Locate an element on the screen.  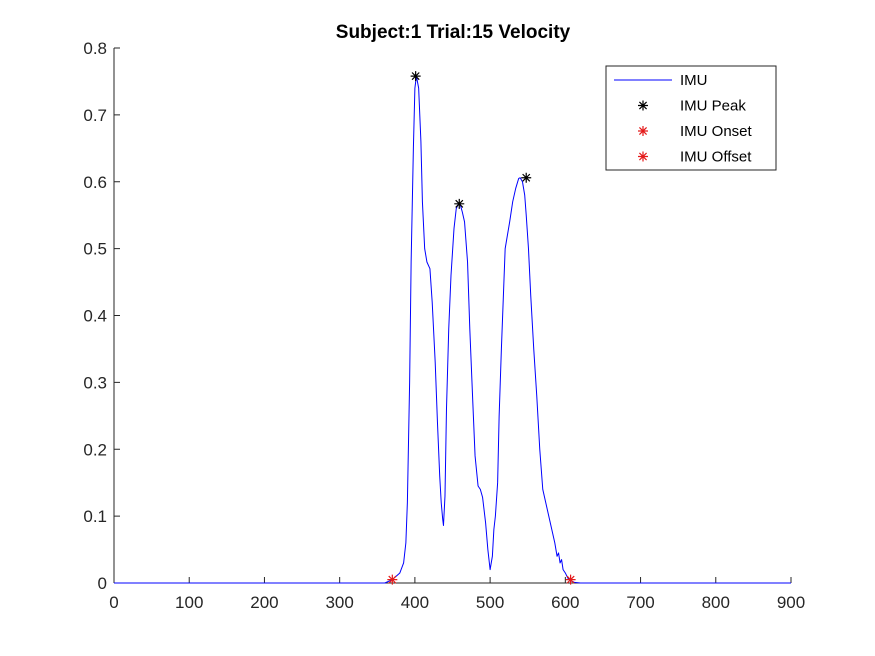
x-tick-label: 200 is located at coordinates (264, 602).